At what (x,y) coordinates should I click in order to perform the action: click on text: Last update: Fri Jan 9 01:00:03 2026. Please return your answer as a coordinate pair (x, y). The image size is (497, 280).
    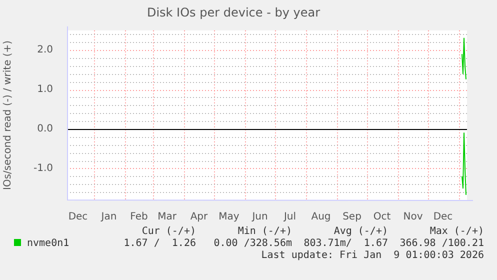
    Looking at the image, I should click on (372, 255).